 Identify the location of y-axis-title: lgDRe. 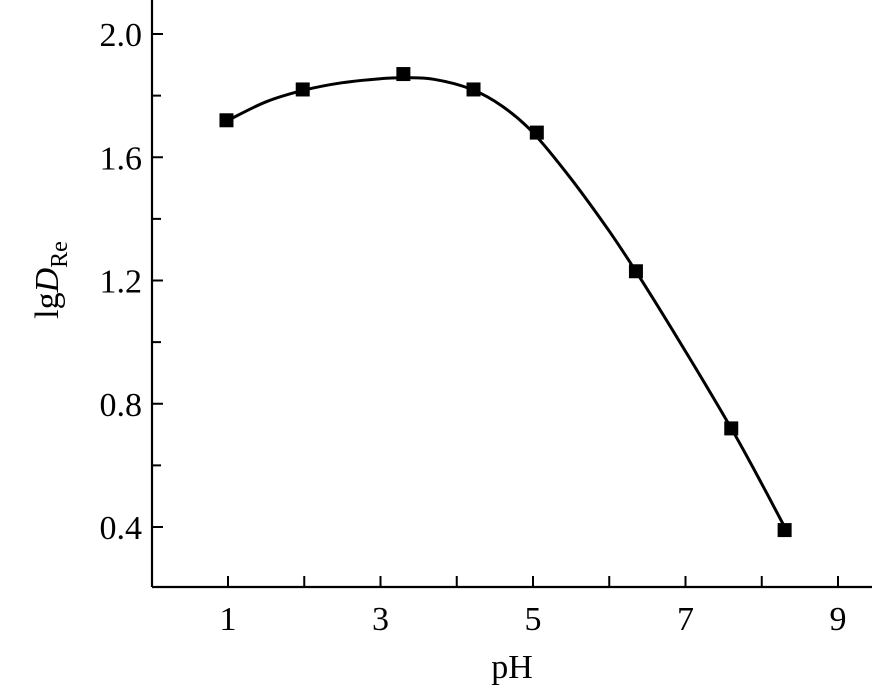
(51, 280).